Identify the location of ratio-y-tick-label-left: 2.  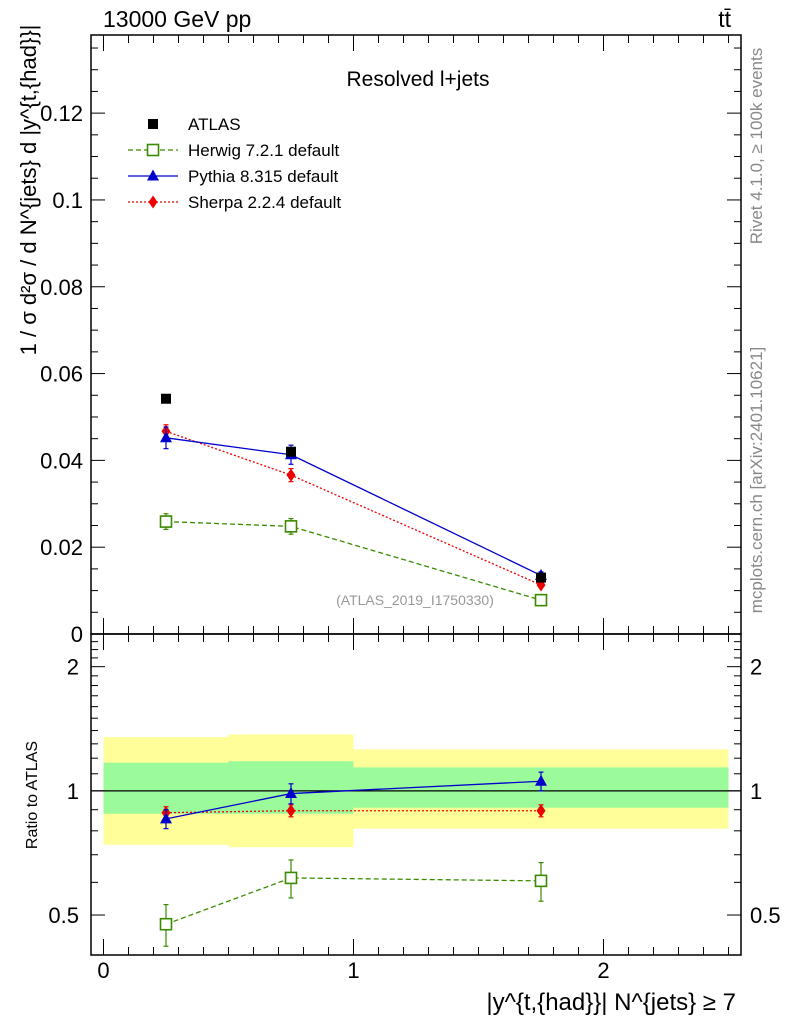
(73, 667).